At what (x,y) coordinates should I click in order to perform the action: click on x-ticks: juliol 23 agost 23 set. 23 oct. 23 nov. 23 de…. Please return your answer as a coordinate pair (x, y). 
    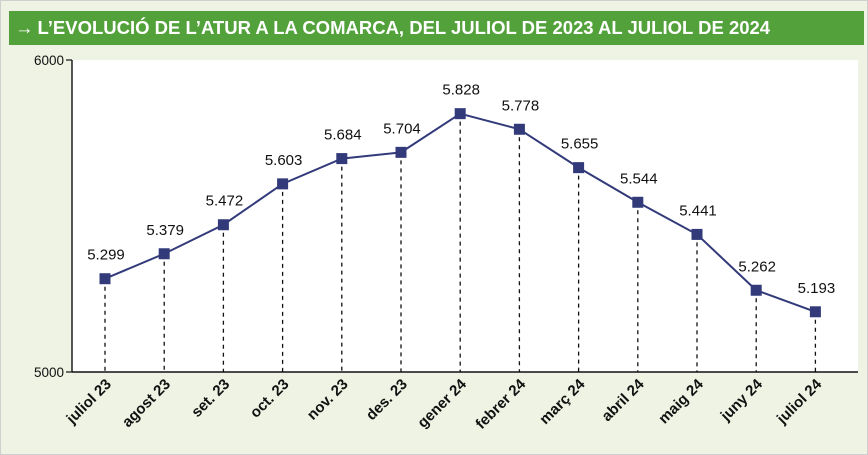
    Looking at the image, I should click on (444, 403).